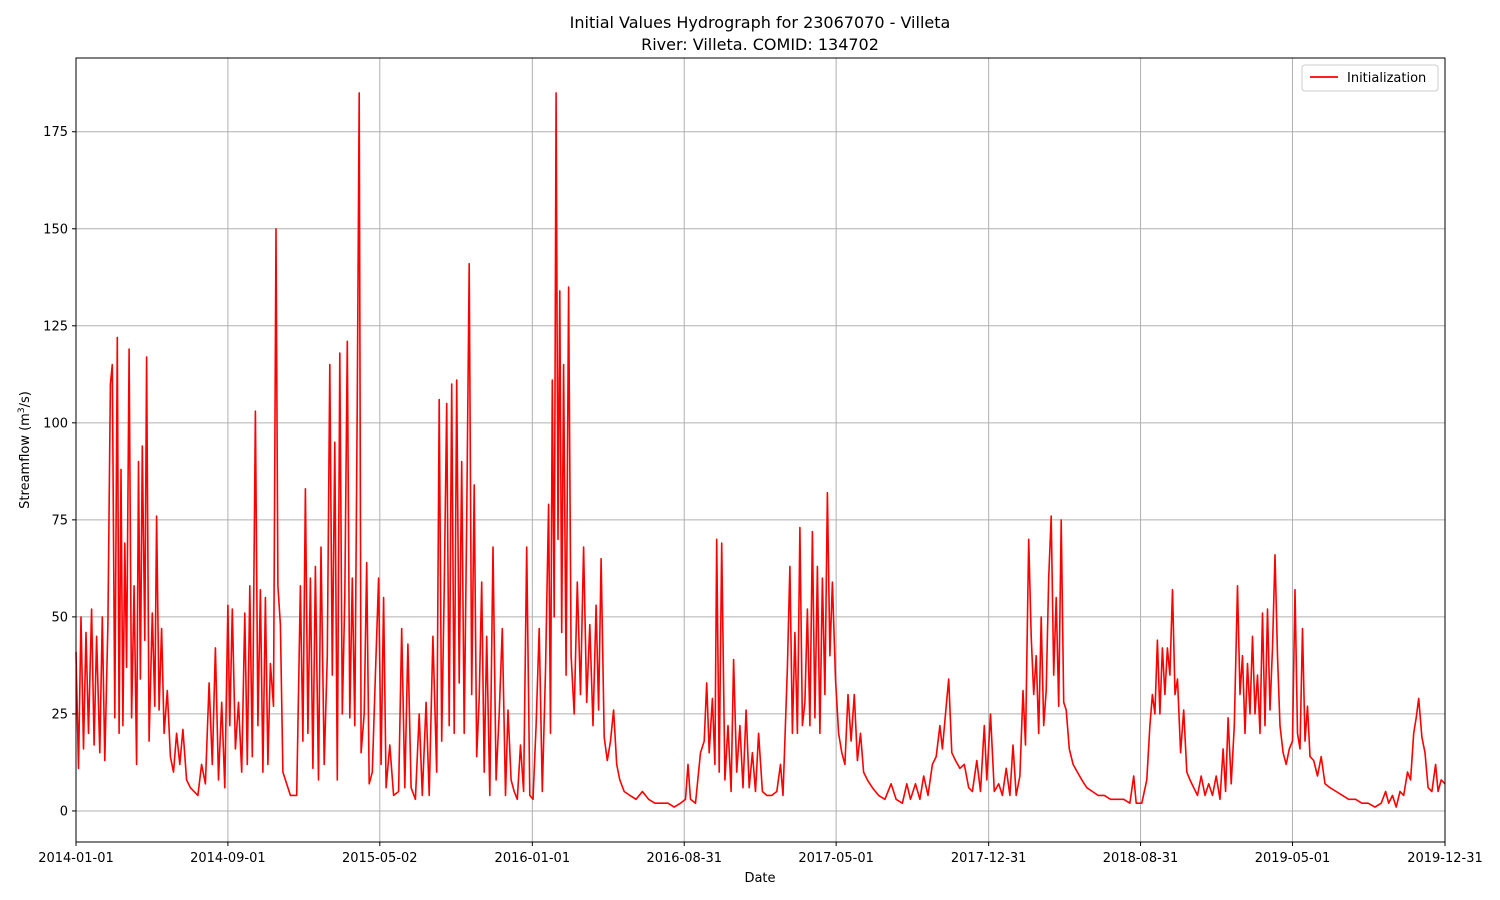 Image resolution: width=1500 pixels, height=900 pixels. I want to click on x-tick-label: 2019-05-01, so click(1293, 858).